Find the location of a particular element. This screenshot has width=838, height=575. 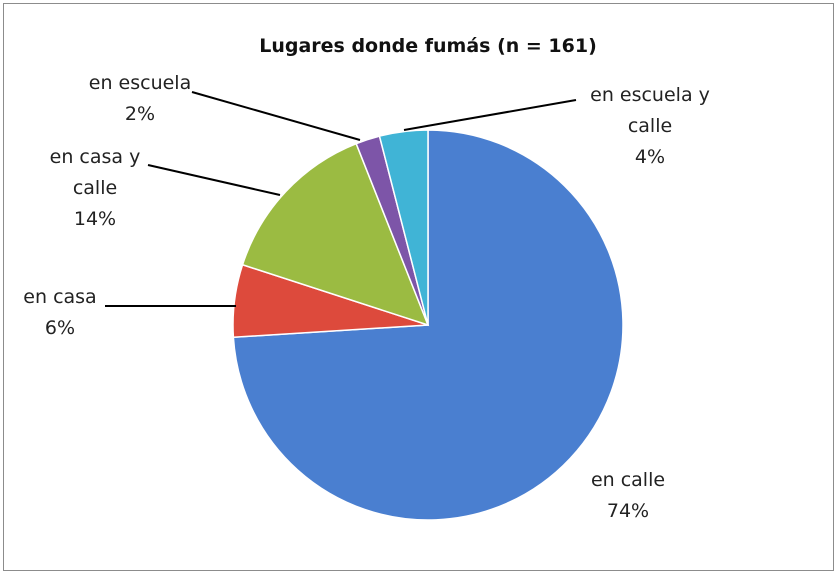

slice-category: en calle is located at coordinates (628, 480).